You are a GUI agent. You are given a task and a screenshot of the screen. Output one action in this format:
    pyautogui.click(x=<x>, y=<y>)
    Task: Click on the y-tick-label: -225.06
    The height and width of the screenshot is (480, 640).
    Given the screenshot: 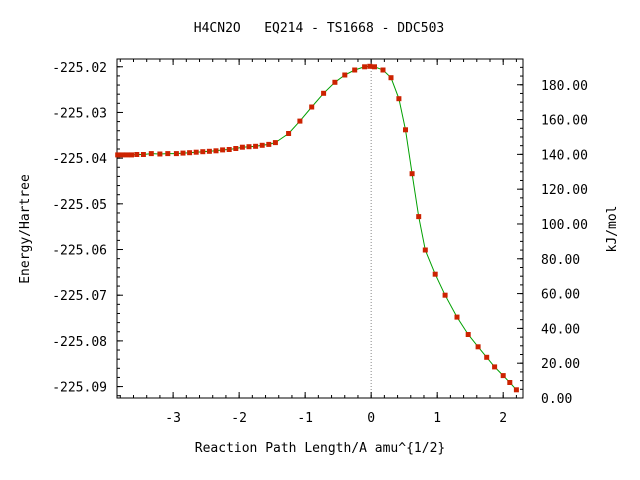 What is the action you would take?
    pyautogui.click(x=79, y=251)
    